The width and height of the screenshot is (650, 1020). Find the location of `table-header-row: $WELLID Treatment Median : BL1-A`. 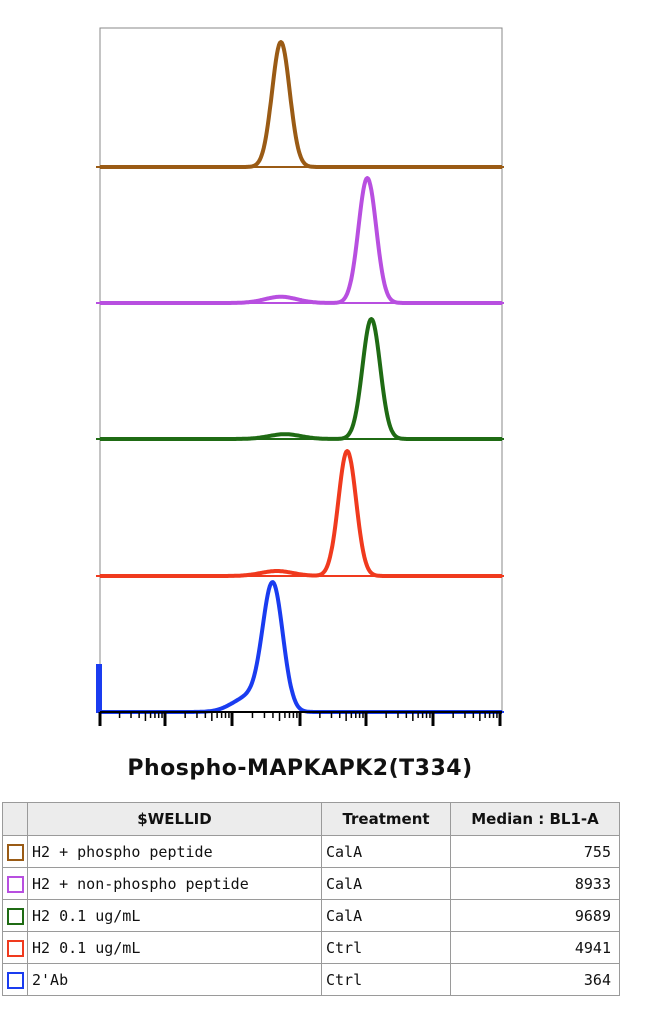

table-header-row: $WELLID Treatment Median : BL1-A is located at coordinates (311, 819).